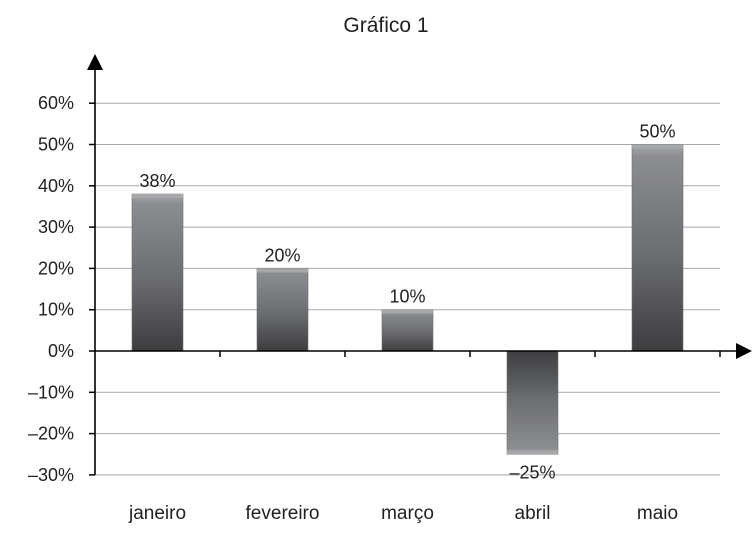 The width and height of the screenshot is (752, 550). What do you see at coordinates (157, 513) in the screenshot?
I see `x-category-label: janeiro` at bounding box center [157, 513].